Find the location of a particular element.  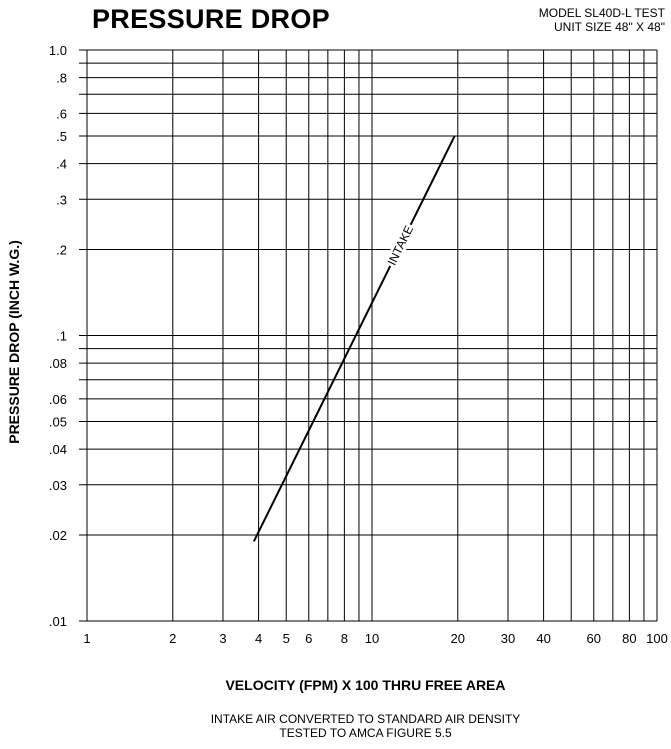

y-tick-label: .05 is located at coordinates (58, 421).